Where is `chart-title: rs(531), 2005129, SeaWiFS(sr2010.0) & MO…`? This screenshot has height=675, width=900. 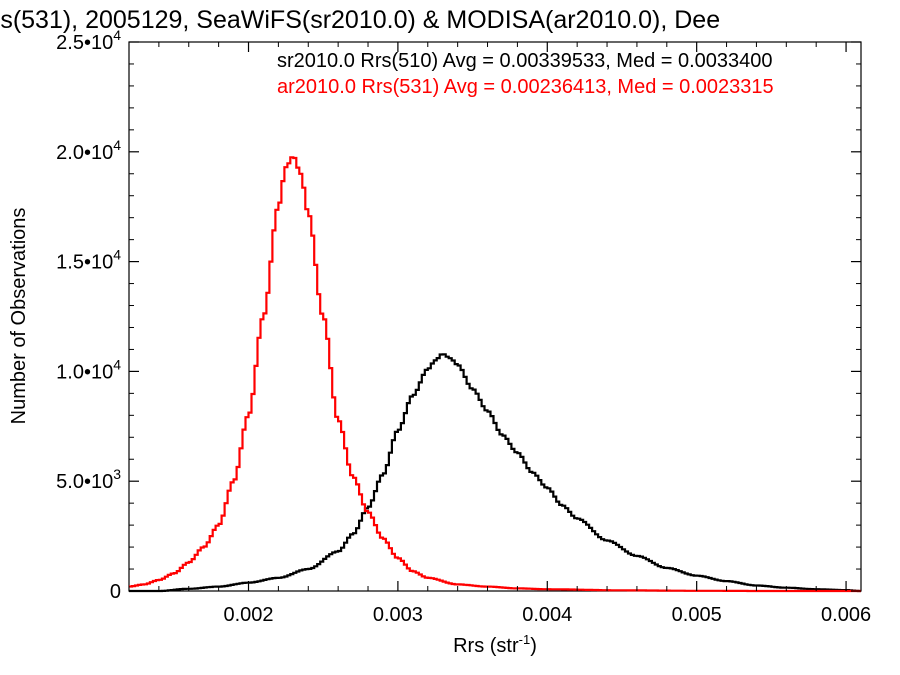
chart-title: rs(531), 2005129, SeaWiFS(sr2010.0) & MO… is located at coordinates (360, 20).